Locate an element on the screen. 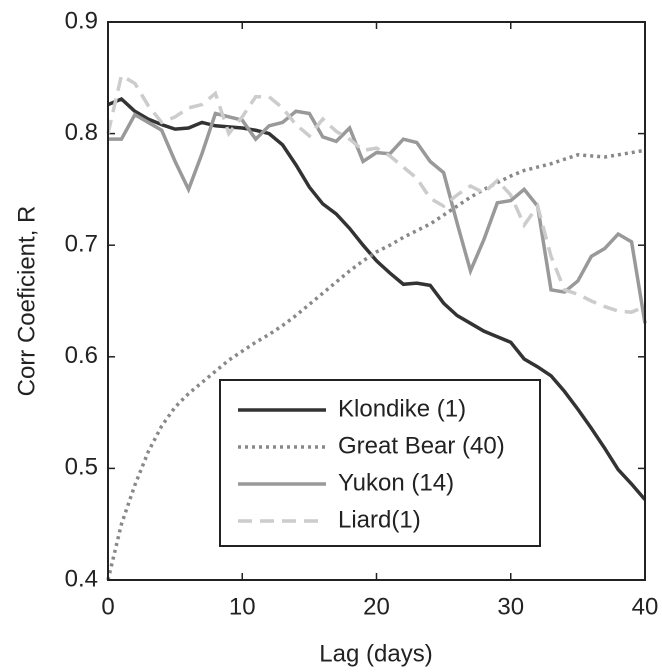 The width and height of the screenshot is (662, 672). legend-label: Liard(1) is located at coordinates (379, 519).